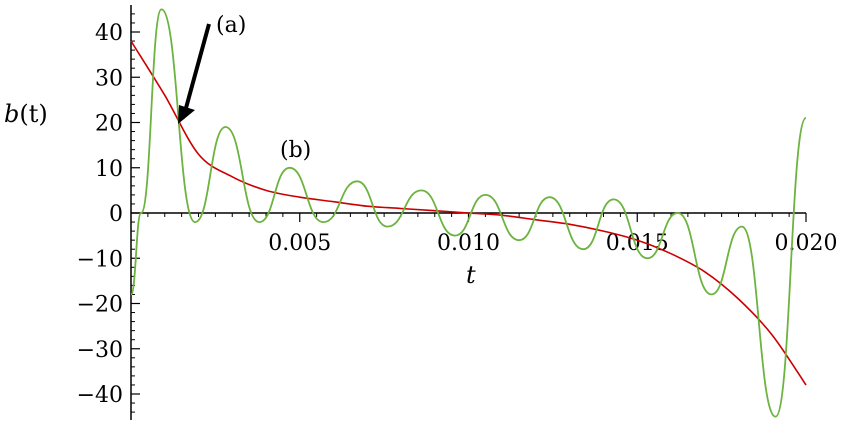 Image resolution: width=844 pixels, height=426 pixels. Describe the element at coordinates (806, 243) in the screenshot. I see `x-tick-label: 0.020` at that location.